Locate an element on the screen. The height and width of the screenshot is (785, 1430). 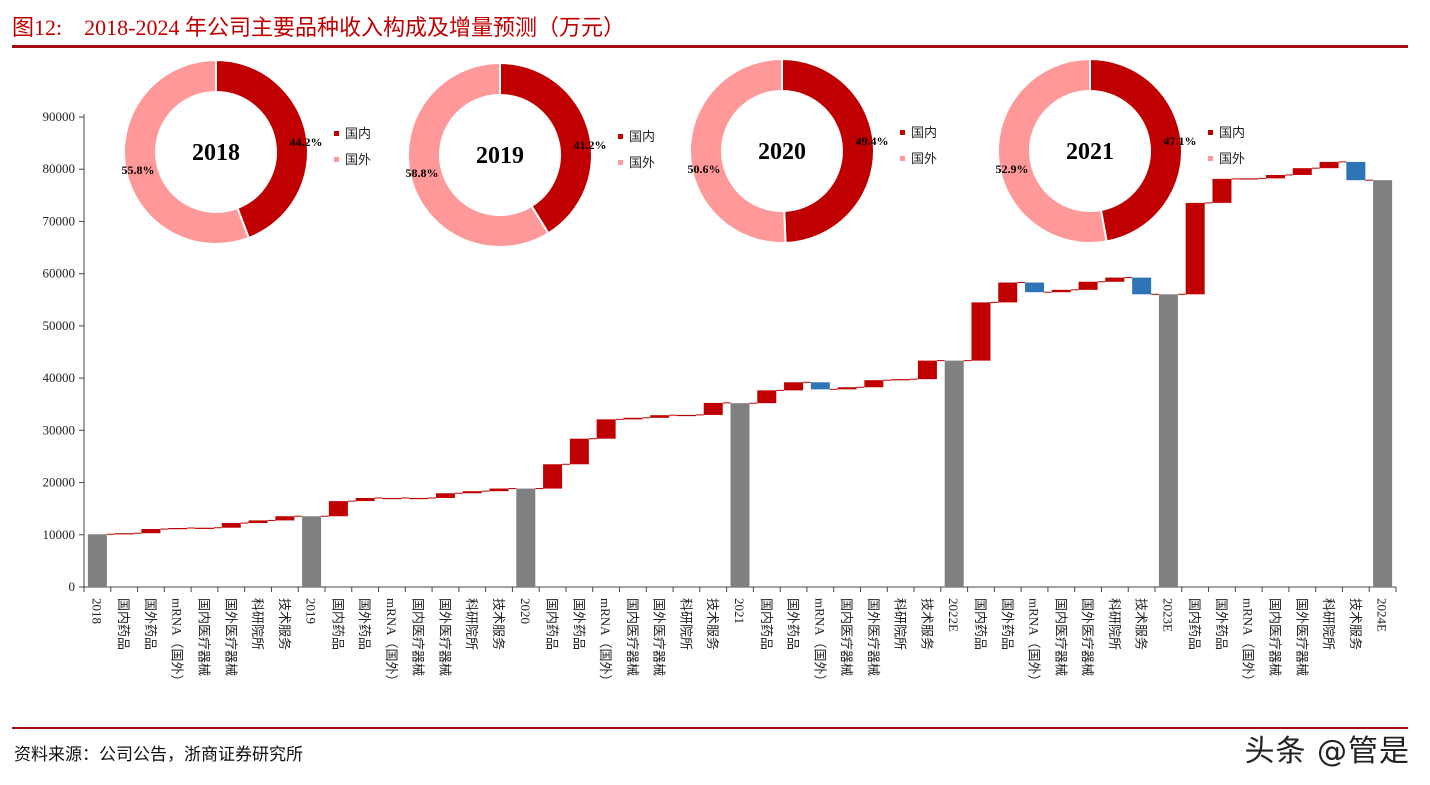
donut-data-label-domestic: 41.2% is located at coordinates (590, 145).